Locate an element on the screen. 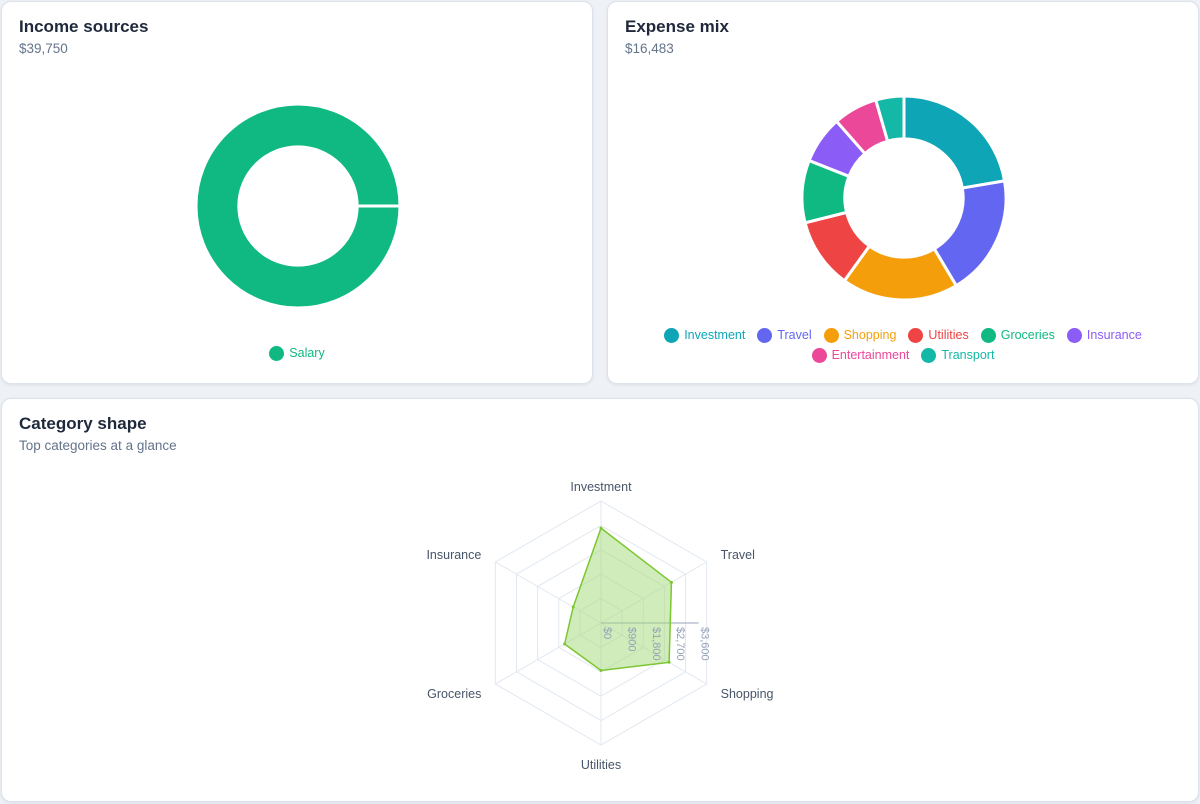 The height and width of the screenshot is (804, 1200). expense-legend-item-groceries: Groceries is located at coordinates (1017, 335).